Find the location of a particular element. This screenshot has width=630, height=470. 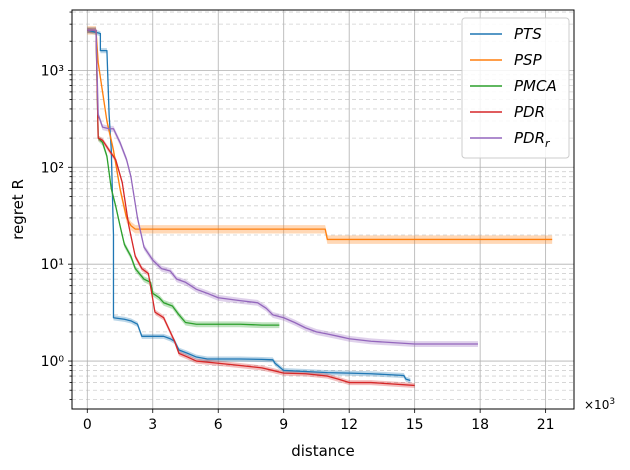

x-tick-label: 21 is located at coordinates (546, 425).